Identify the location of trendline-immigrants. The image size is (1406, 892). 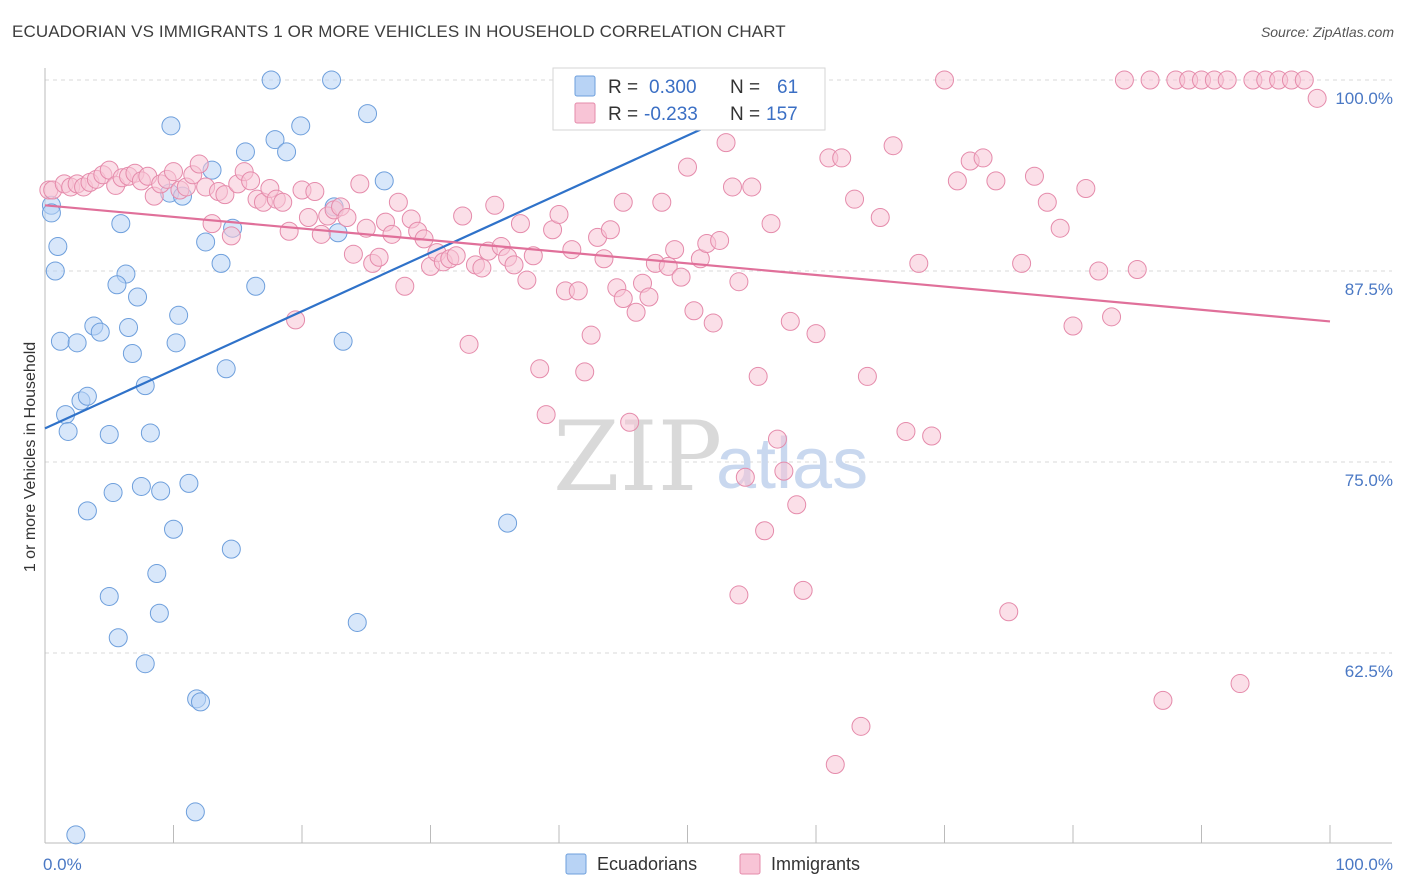
(687, 263).